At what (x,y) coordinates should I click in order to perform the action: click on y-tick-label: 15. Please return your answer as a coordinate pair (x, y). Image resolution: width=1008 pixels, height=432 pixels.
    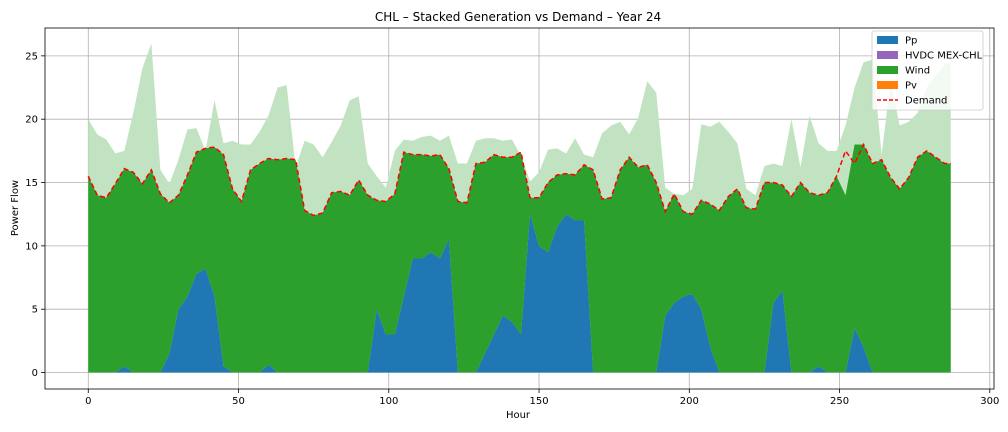
    Looking at the image, I should click on (31, 183).